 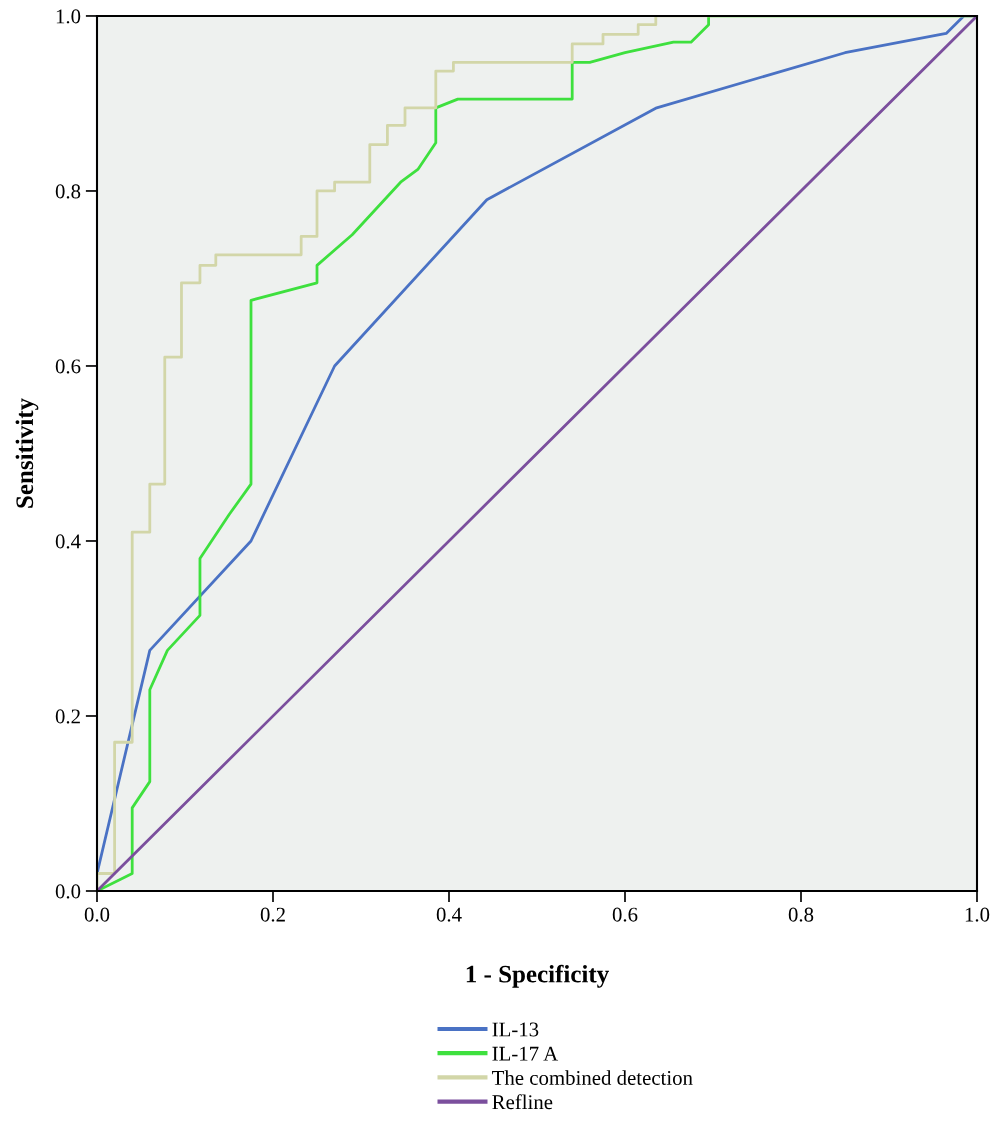 What do you see at coordinates (68, 16) in the screenshot?
I see `y-tick-label: 1.0` at bounding box center [68, 16].